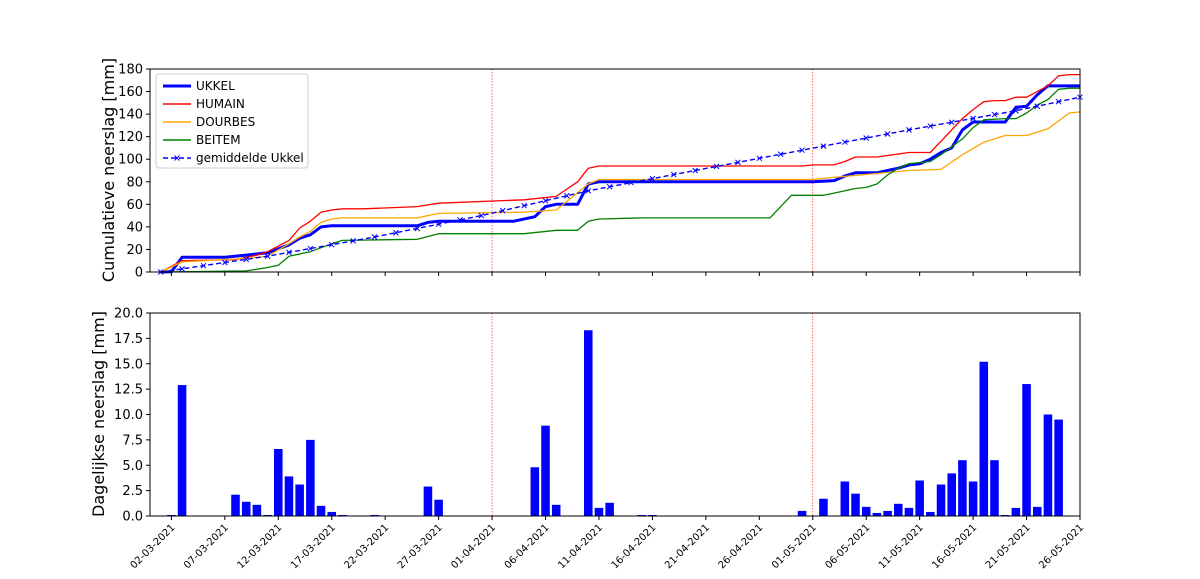 This screenshot has height=579, width=1200. Describe the element at coordinates (153, 546) in the screenshot. I see `x-tick-label: 02-03-2021` at that location.